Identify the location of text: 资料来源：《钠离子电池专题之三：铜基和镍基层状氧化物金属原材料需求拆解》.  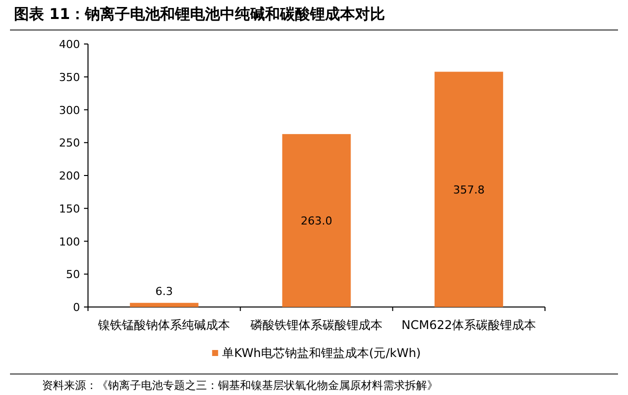
(240, 385).